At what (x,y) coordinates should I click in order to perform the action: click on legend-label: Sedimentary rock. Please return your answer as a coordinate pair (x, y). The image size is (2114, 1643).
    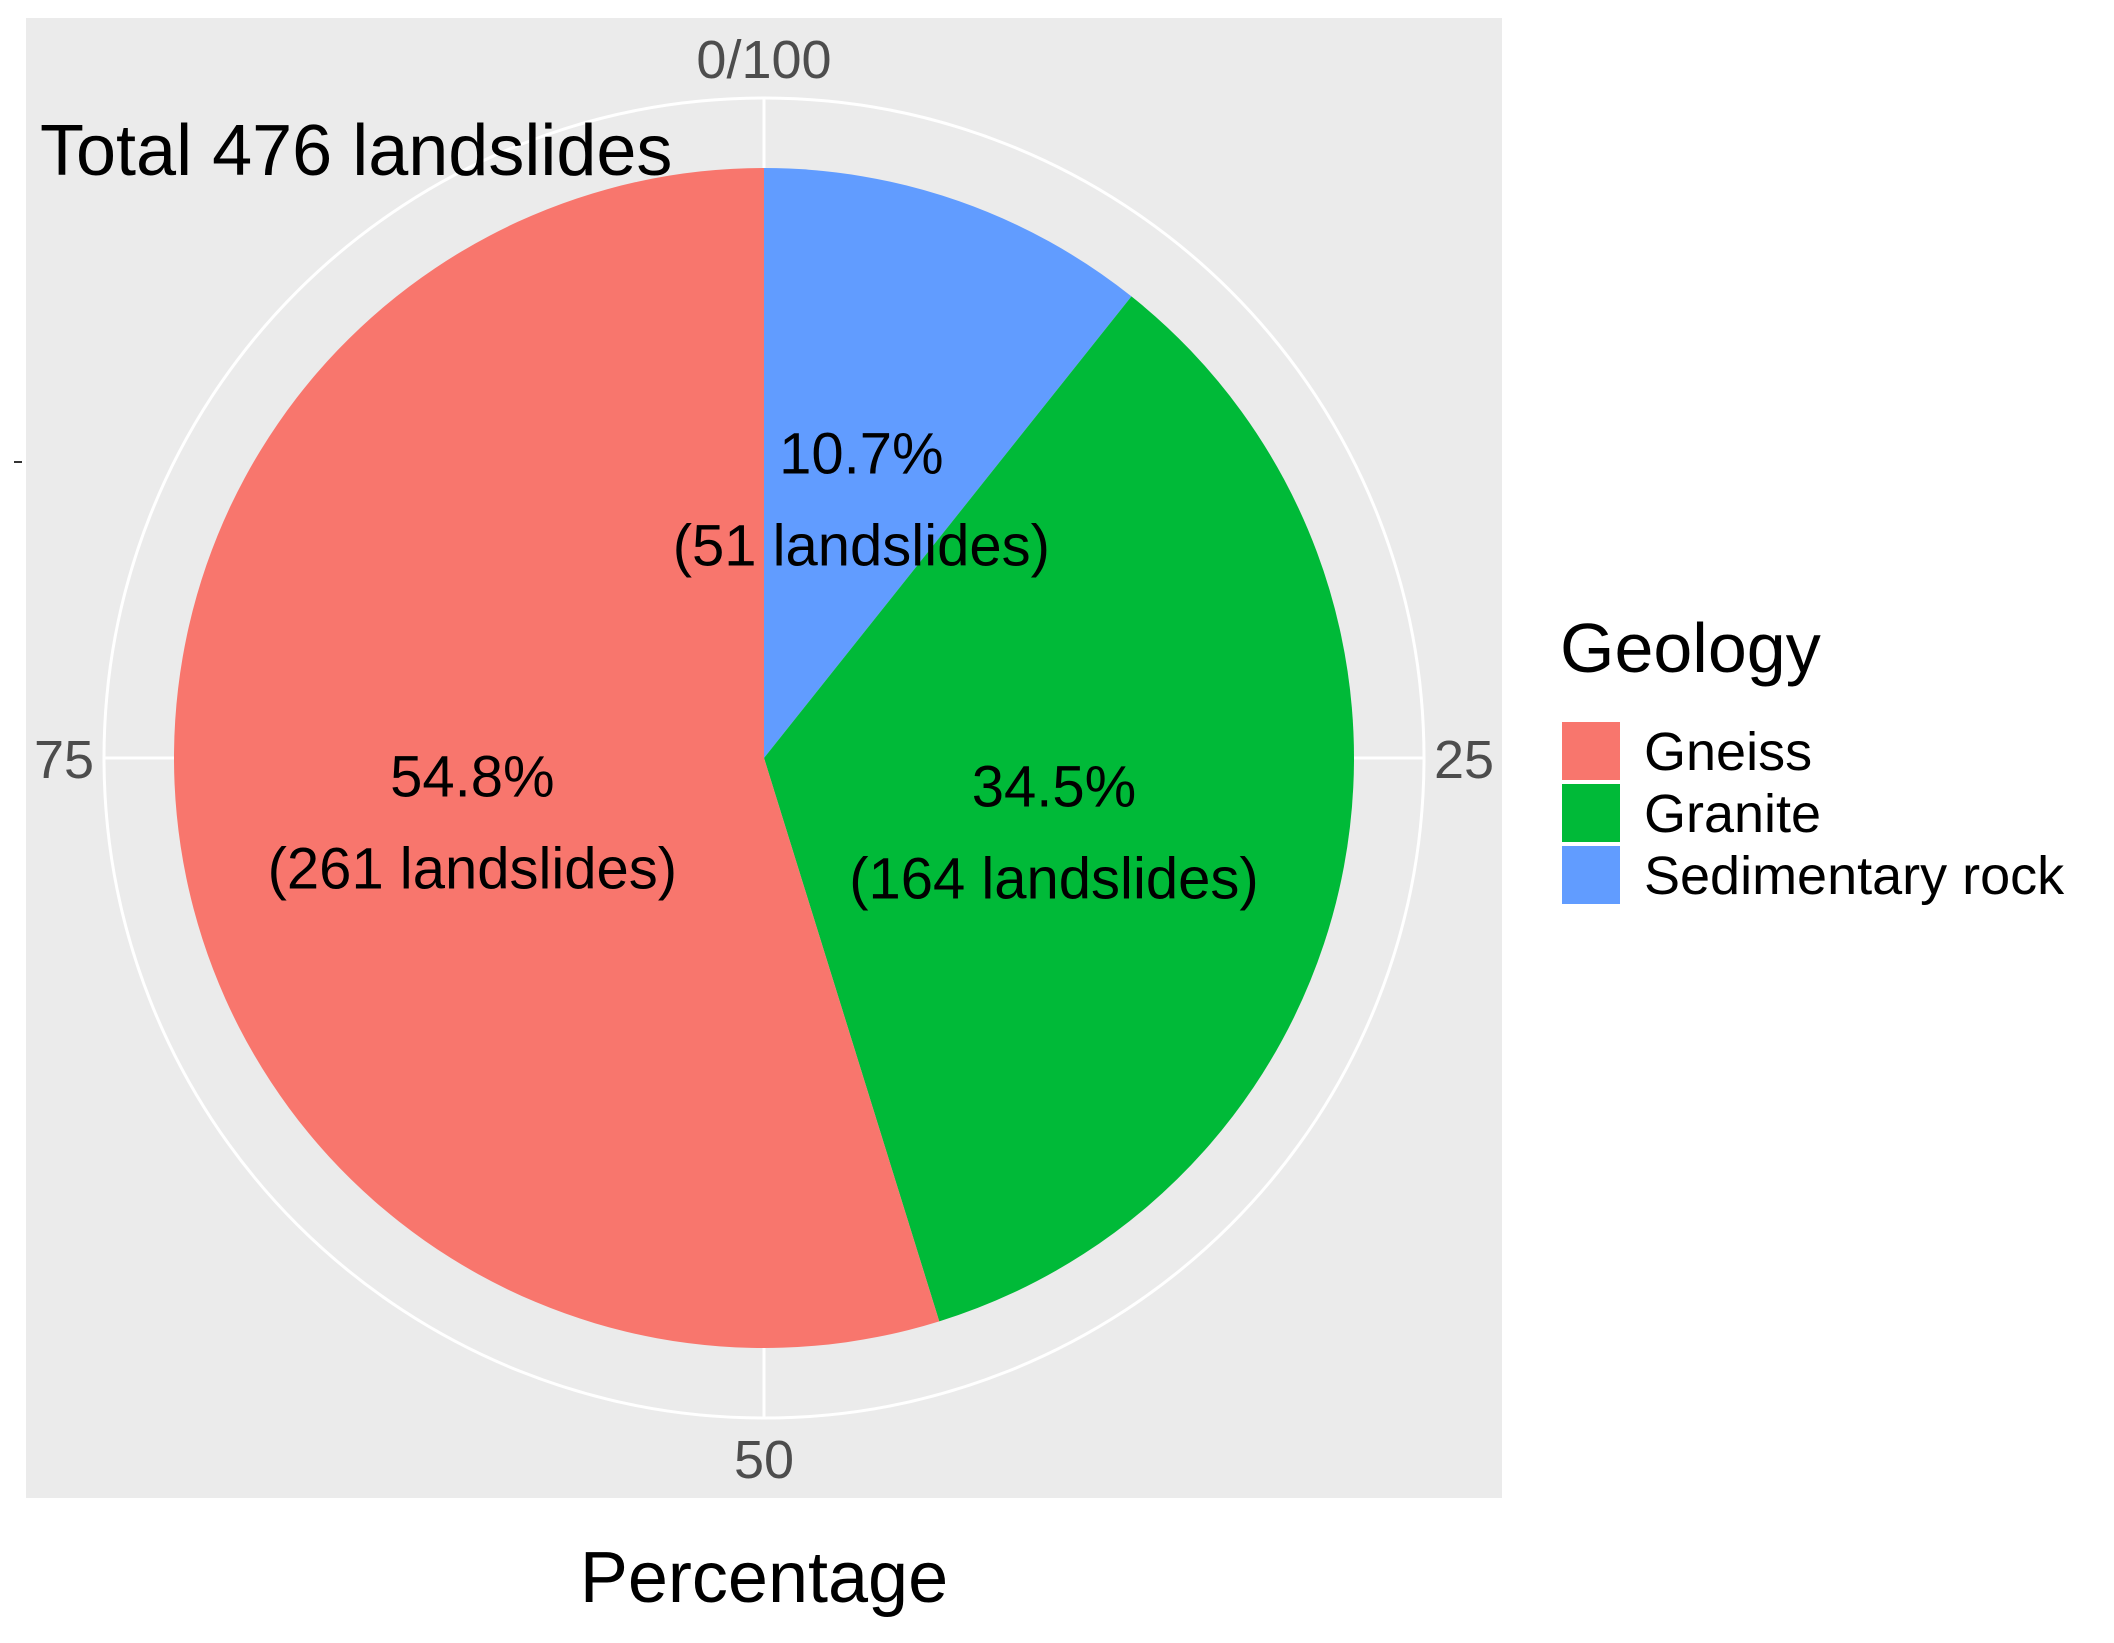
    Looking at the image, I should click on (1854, 876).